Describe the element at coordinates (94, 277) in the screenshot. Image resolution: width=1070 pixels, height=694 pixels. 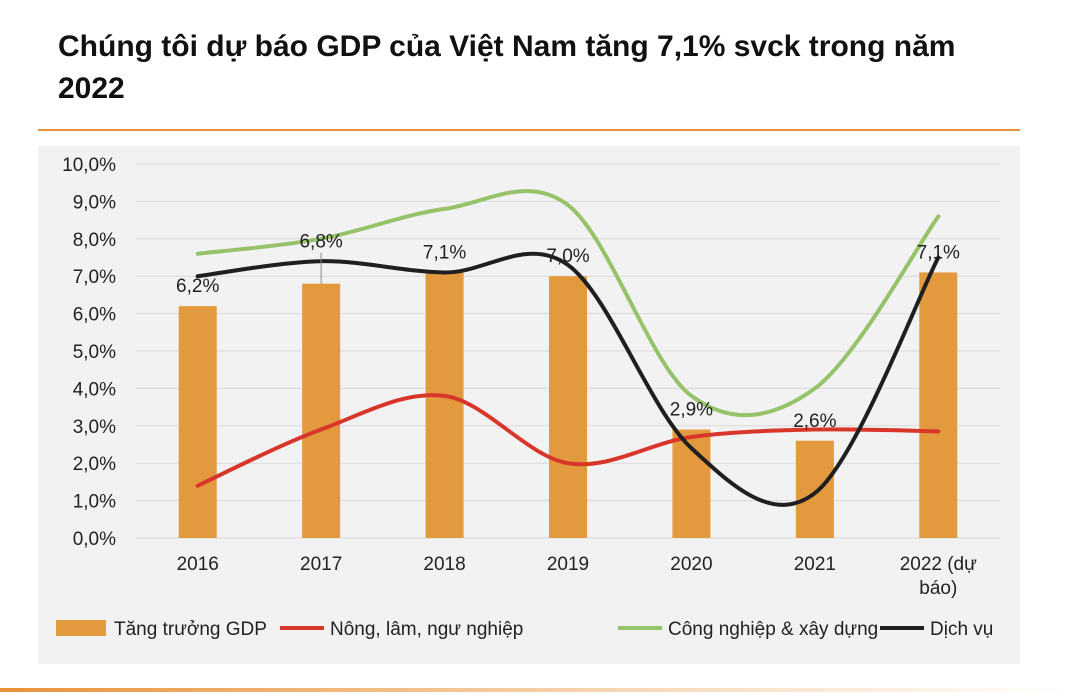
I see `y-tick-label: 7,0%` at that location.